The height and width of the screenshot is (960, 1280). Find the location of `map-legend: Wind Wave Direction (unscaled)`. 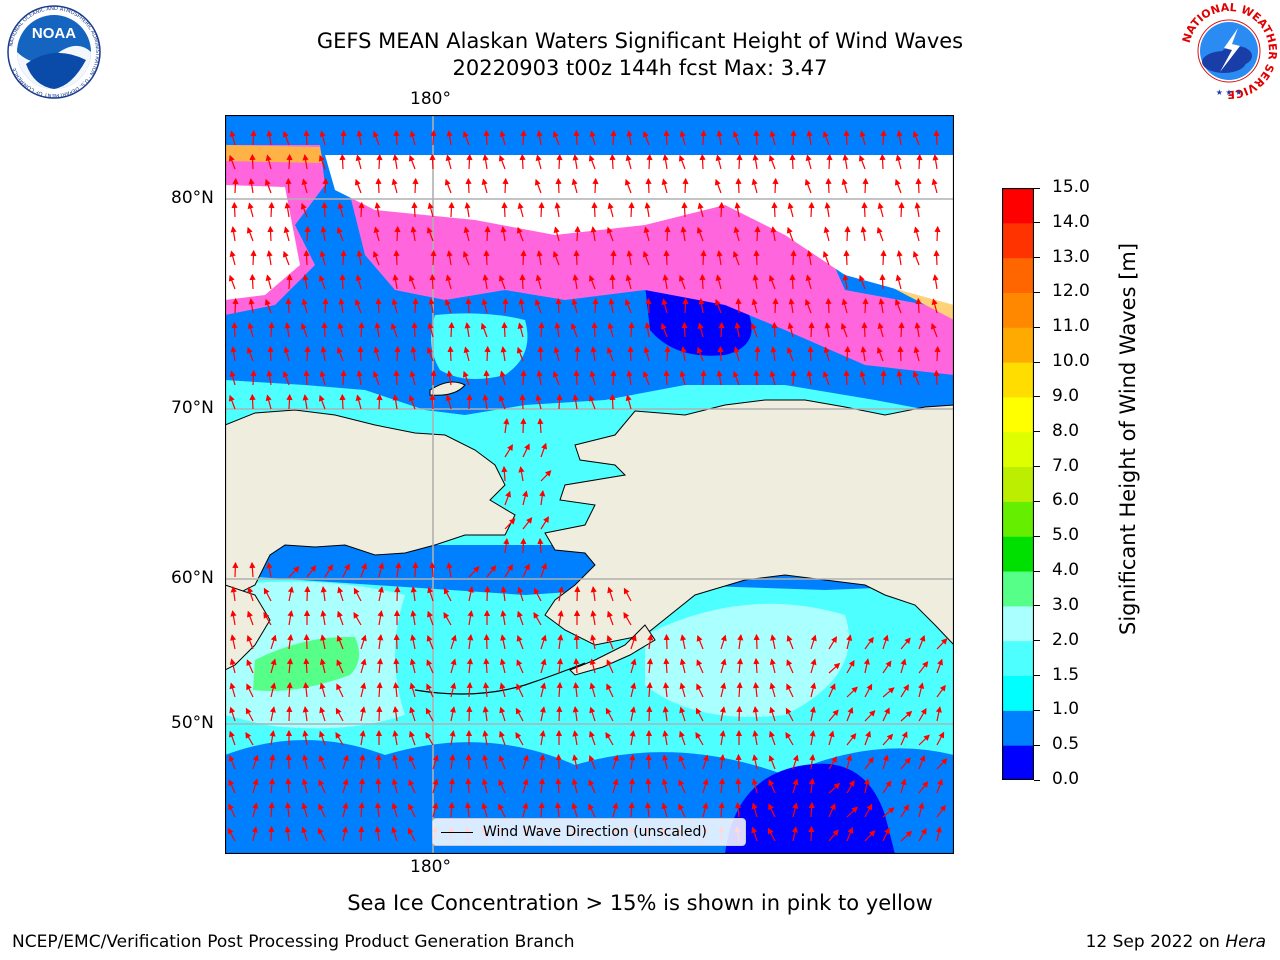

map-legend: Wind Wave Direction (unscaled) is located at coordinates (589, 832).